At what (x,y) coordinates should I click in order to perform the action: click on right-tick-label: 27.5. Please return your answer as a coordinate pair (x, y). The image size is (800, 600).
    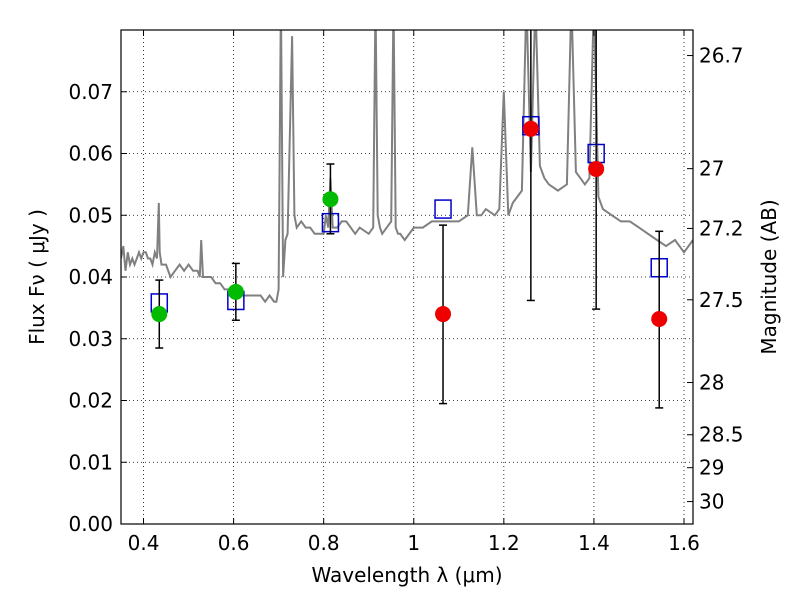
    Looking at the image, I should click on (721, 300).